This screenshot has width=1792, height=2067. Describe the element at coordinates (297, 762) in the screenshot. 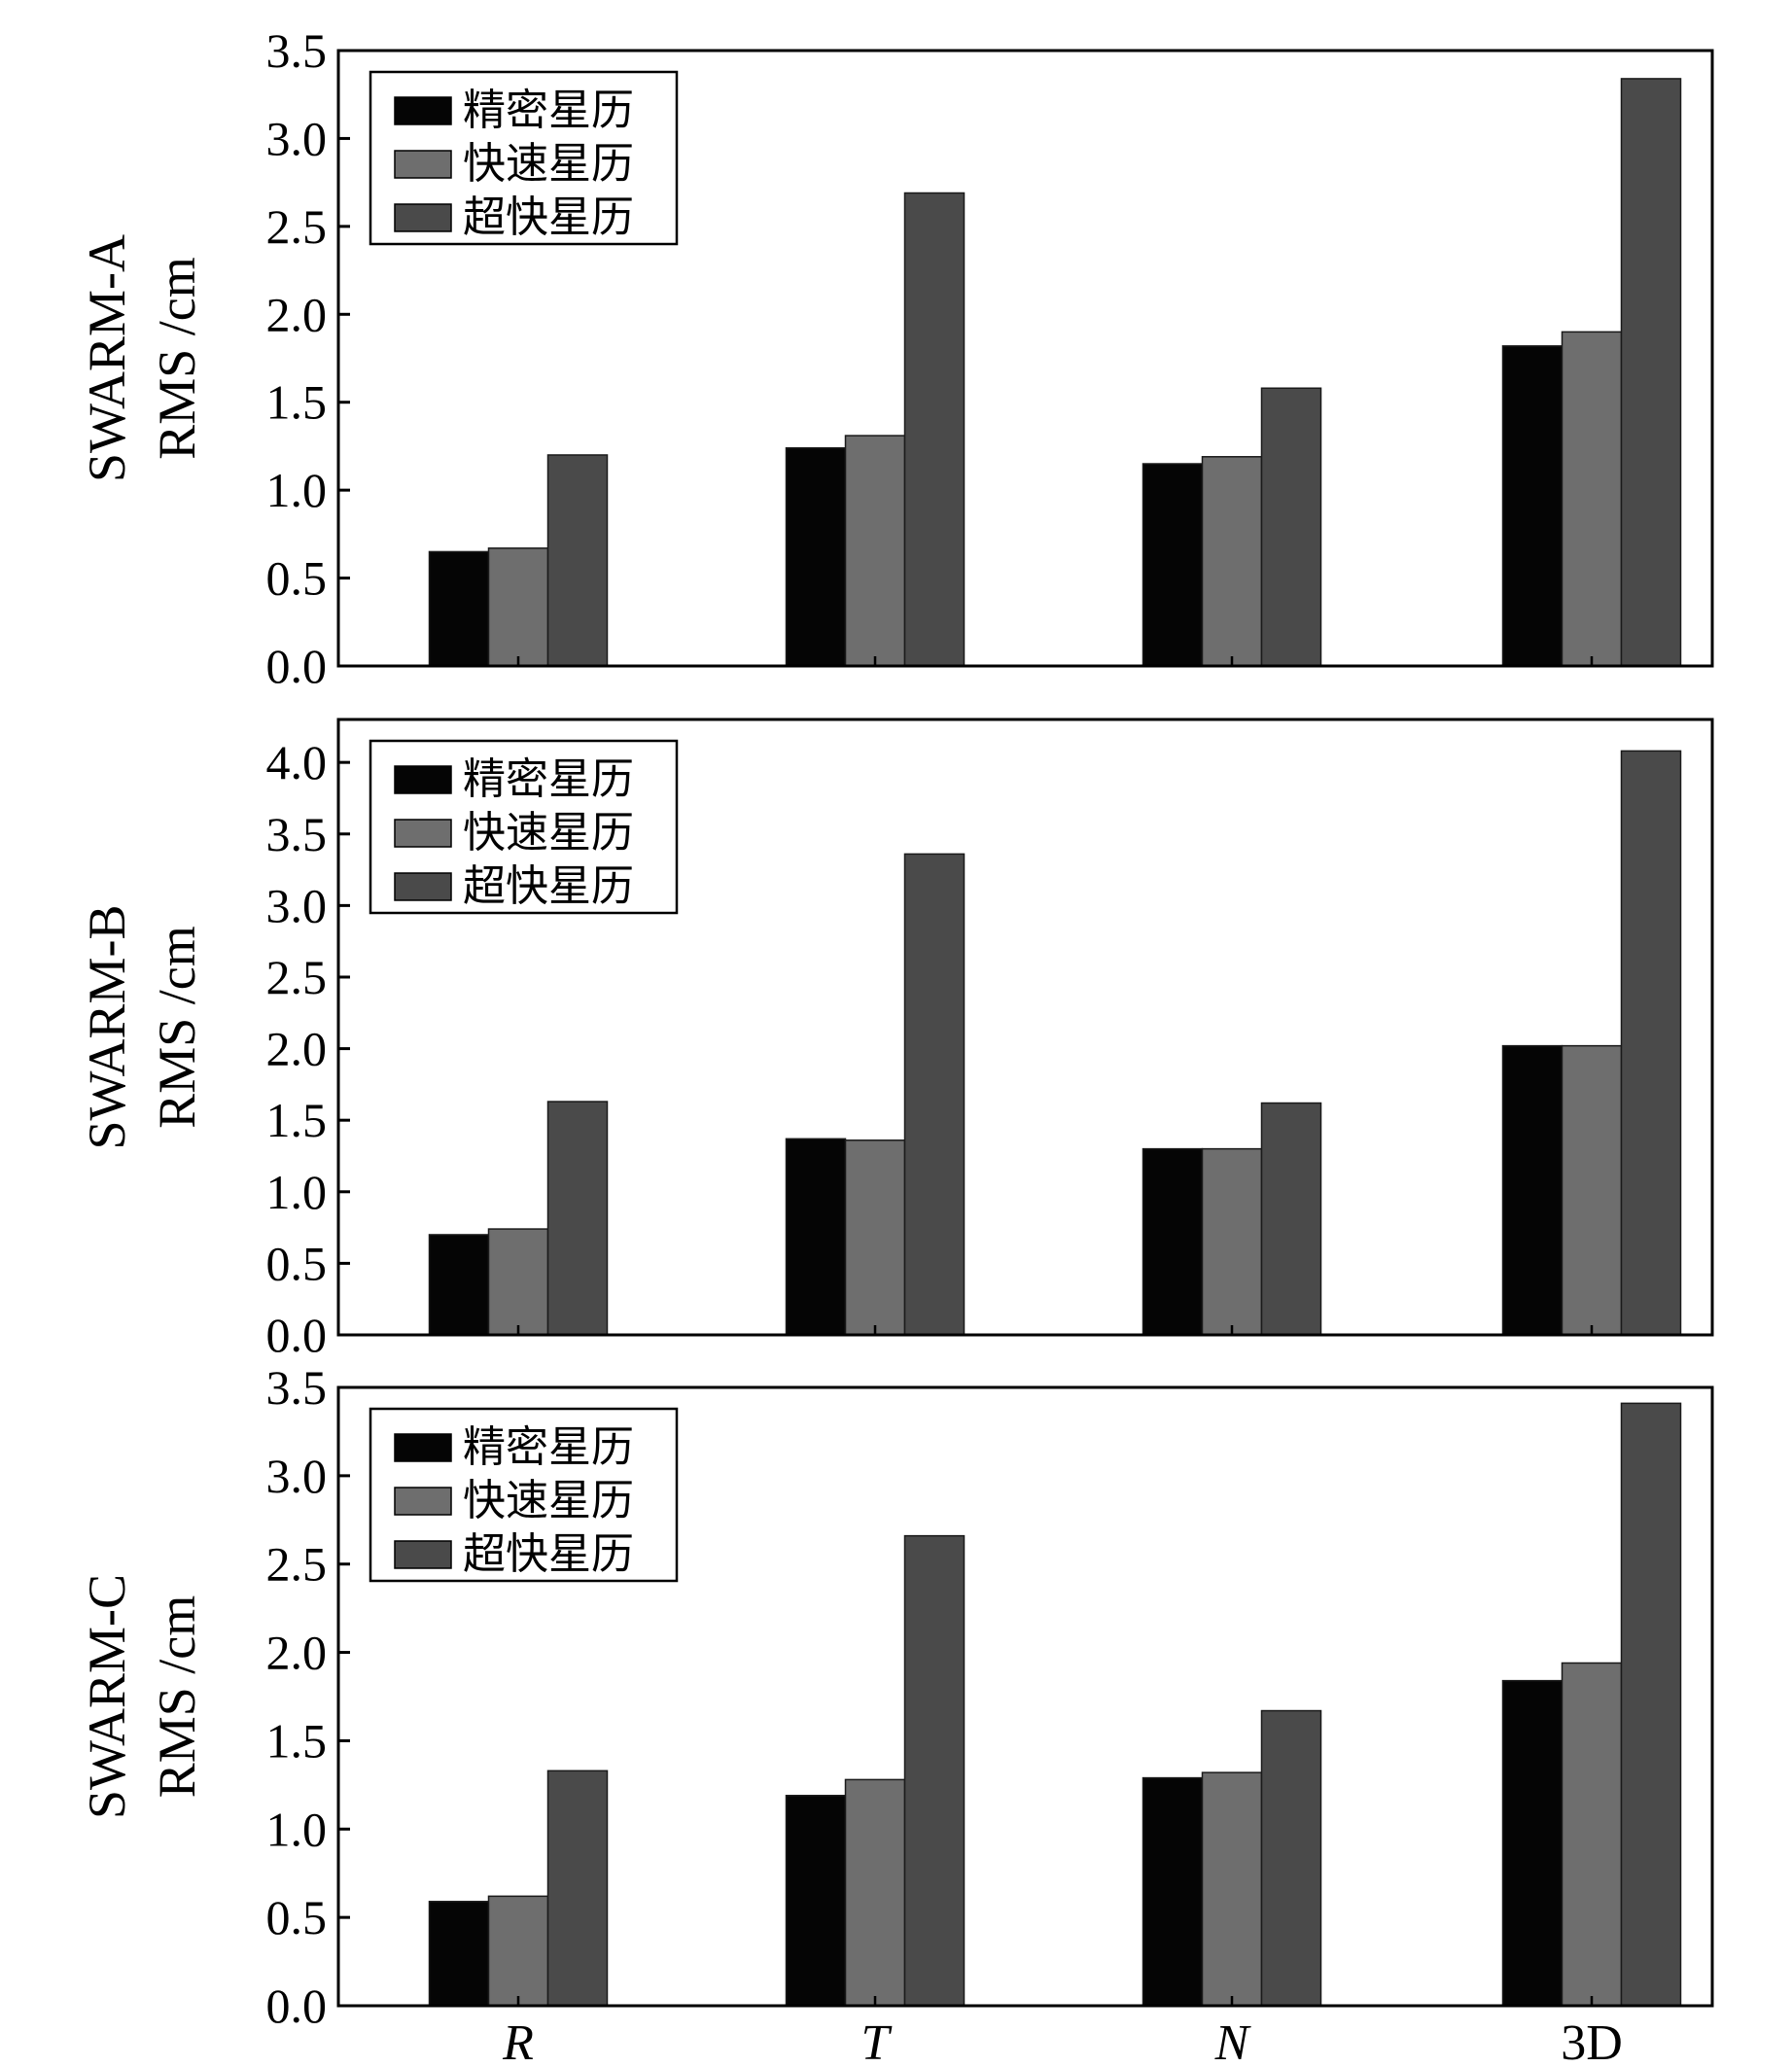

I see `y-tick-label: 4.0` at that location.